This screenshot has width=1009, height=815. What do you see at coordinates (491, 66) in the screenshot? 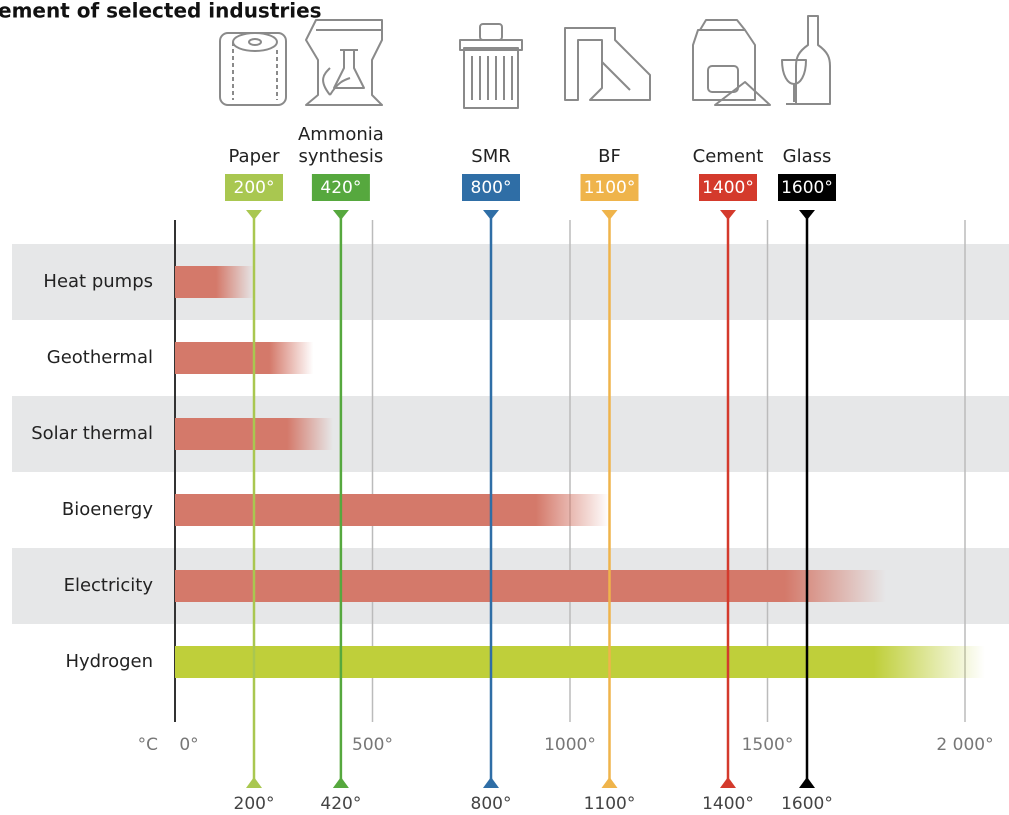
I see `smr-icon` at bounding box center [491, 66].